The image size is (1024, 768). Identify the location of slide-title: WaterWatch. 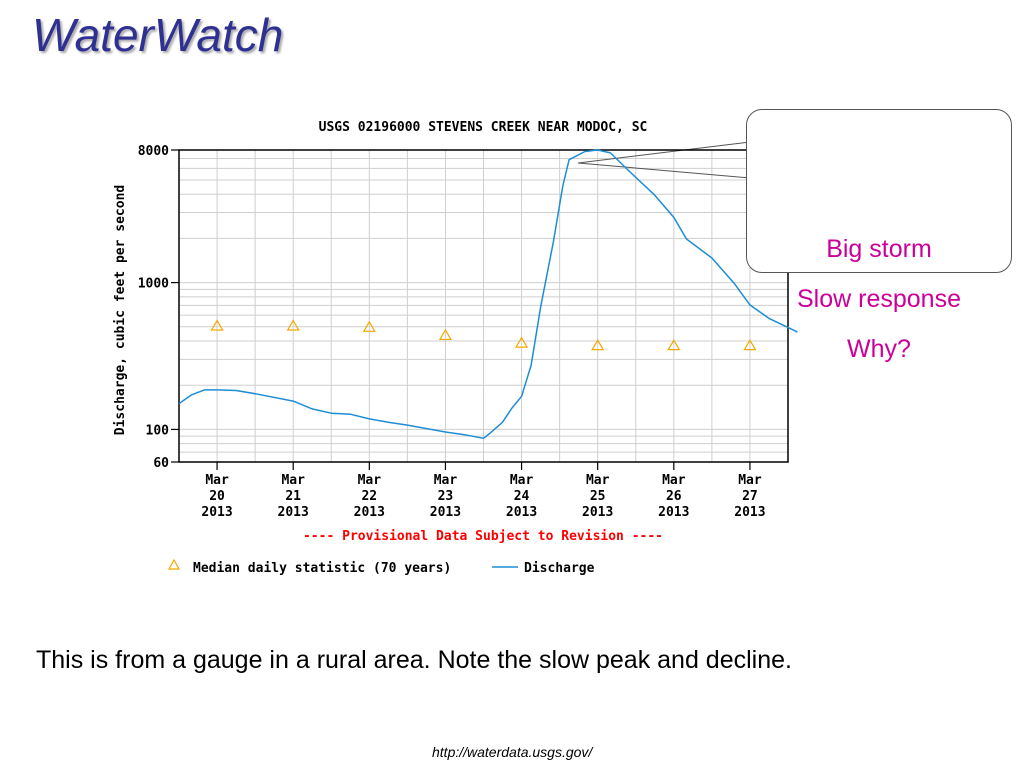
(158, 35).